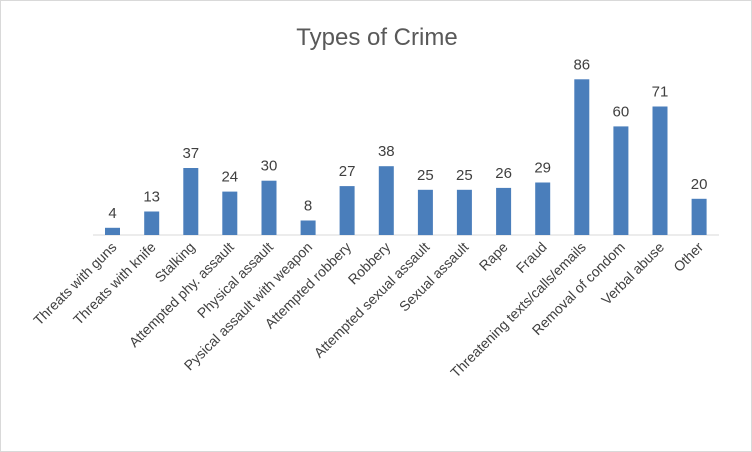 The height and width of the screenshot is (452, 752). I want to click on data-label: 26, so click(503, 173).